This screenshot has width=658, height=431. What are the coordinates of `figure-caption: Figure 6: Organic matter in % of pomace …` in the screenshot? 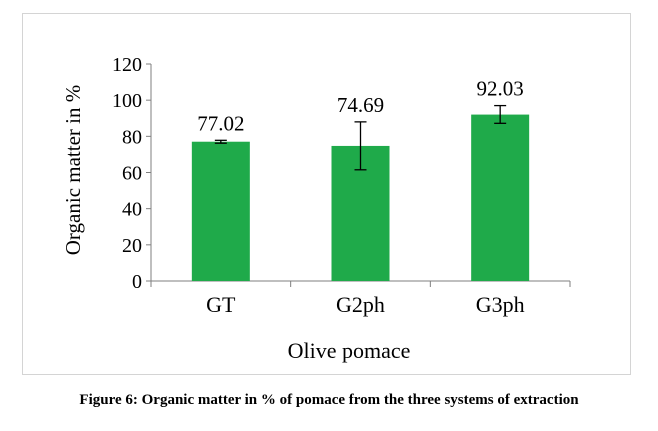 It's located at (329, 400).